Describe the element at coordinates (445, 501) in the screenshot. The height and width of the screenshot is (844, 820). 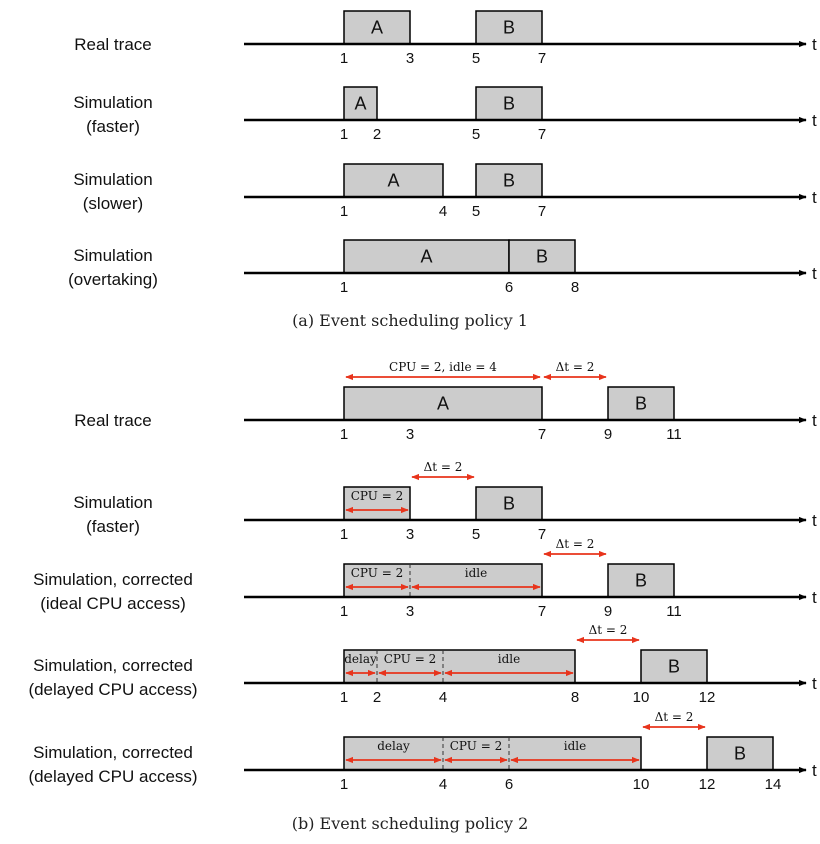
I see `timeline-row: Simulation (faster) CPU = 2 B Δt = 2 t 1 3 5 7` at that location.